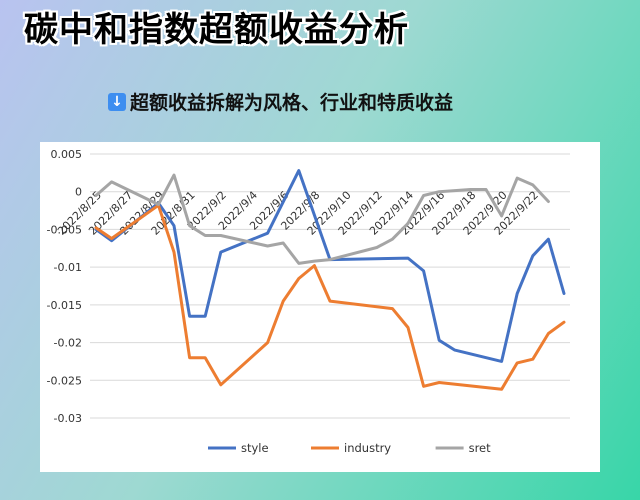 This screenshot has height=500, width=640. Describe the element at coordinates (68, 418) in the screenshot. I see `y-tick-label: -0.03` at that location.